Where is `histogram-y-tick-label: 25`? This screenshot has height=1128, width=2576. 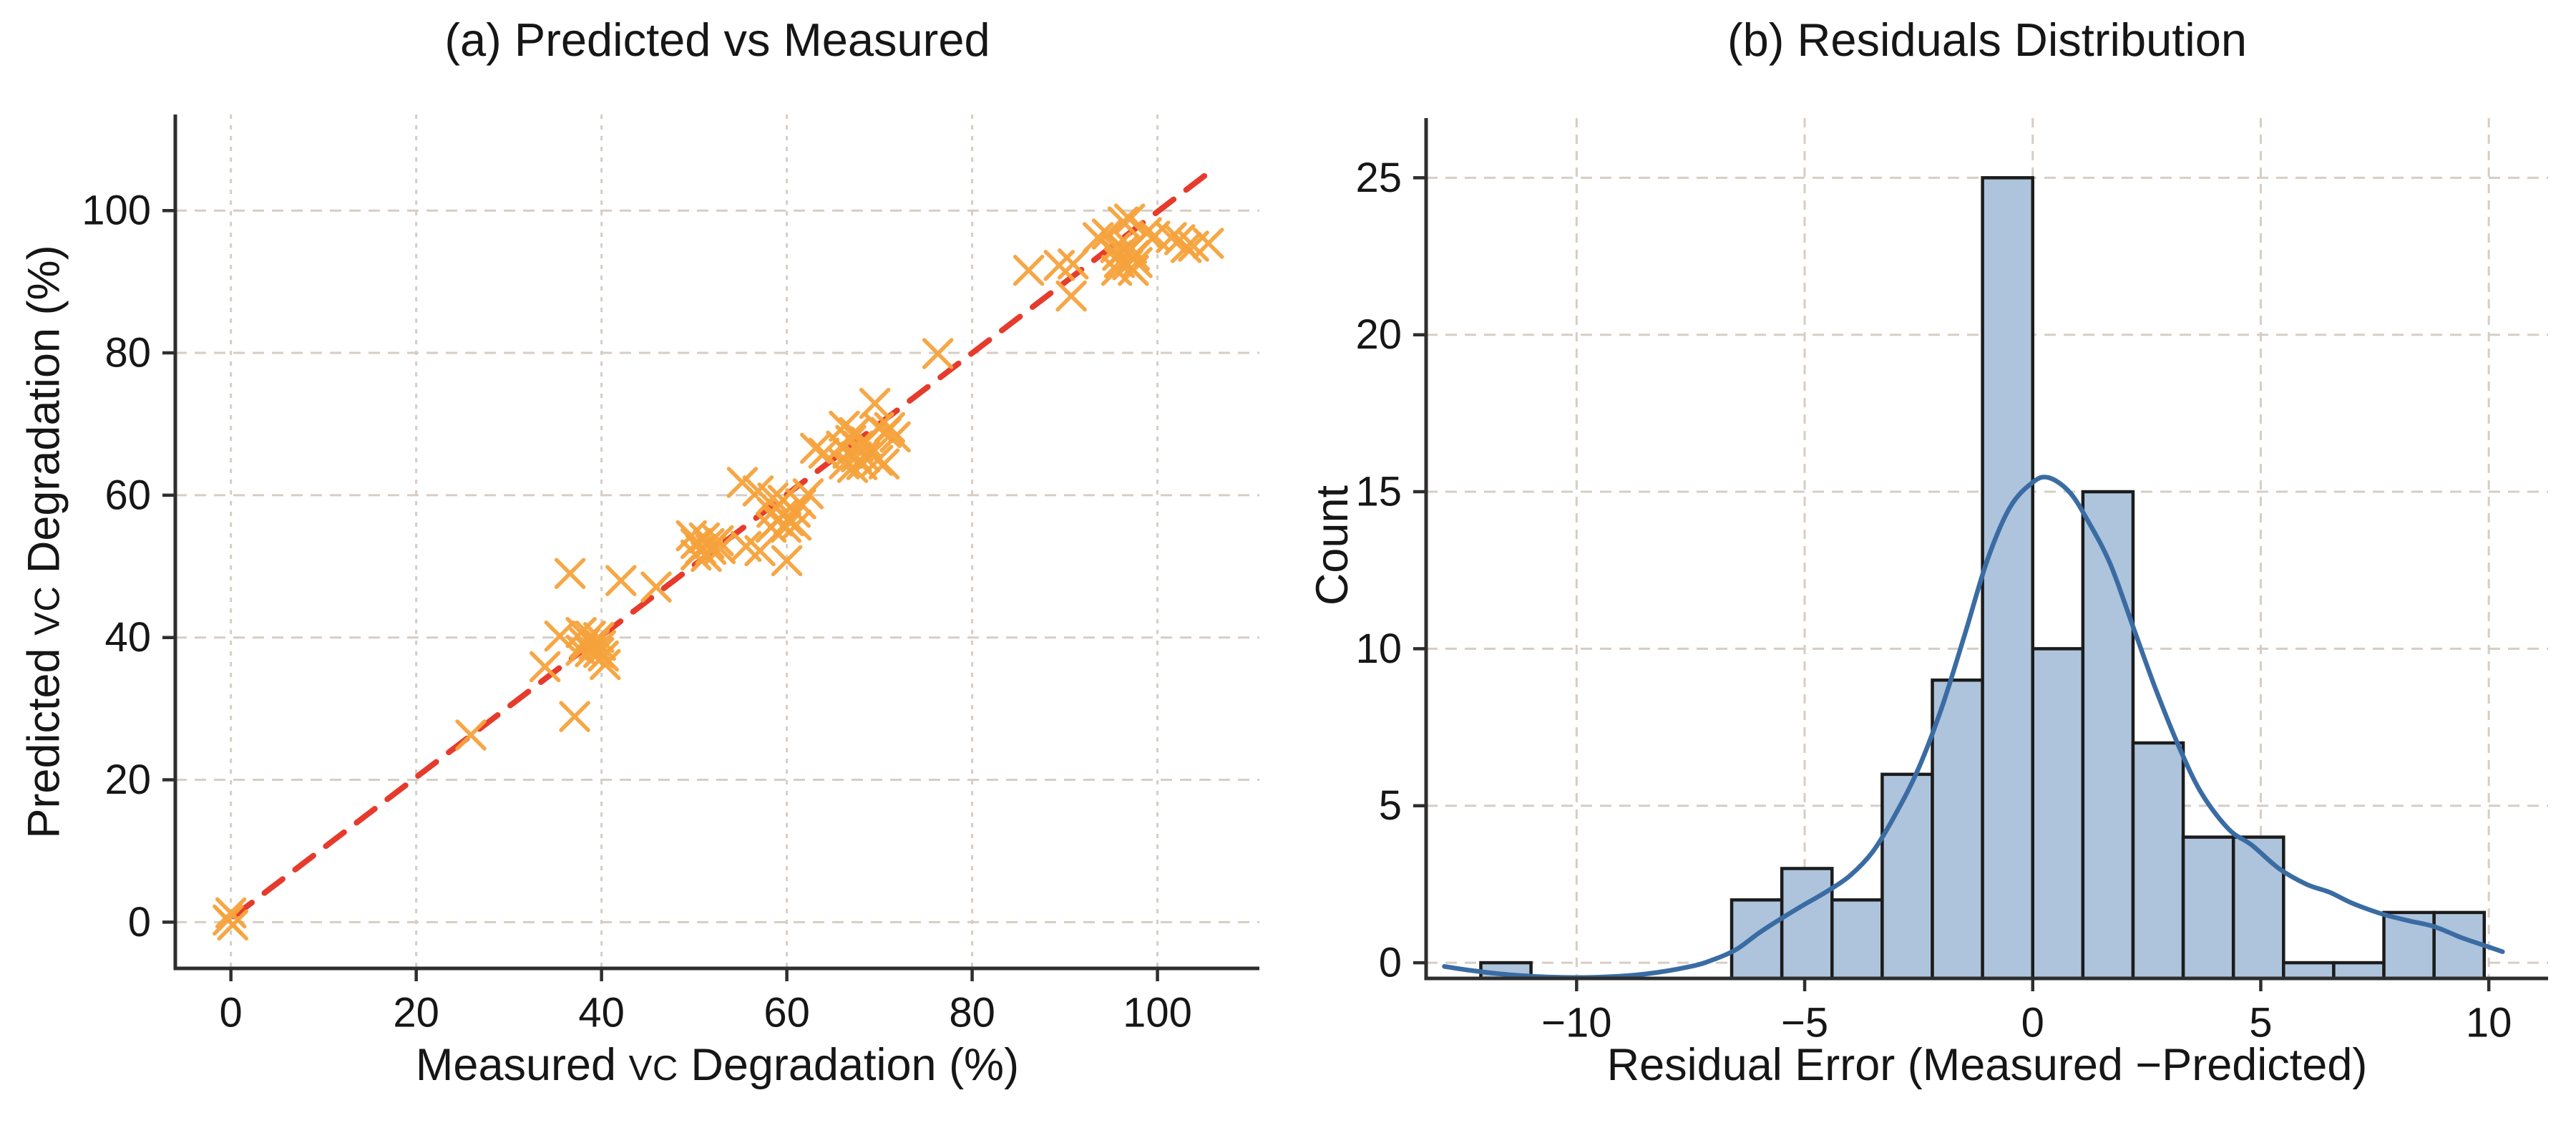
histogram-y-tick-label: 25 is located at coordinates (1378, 178).